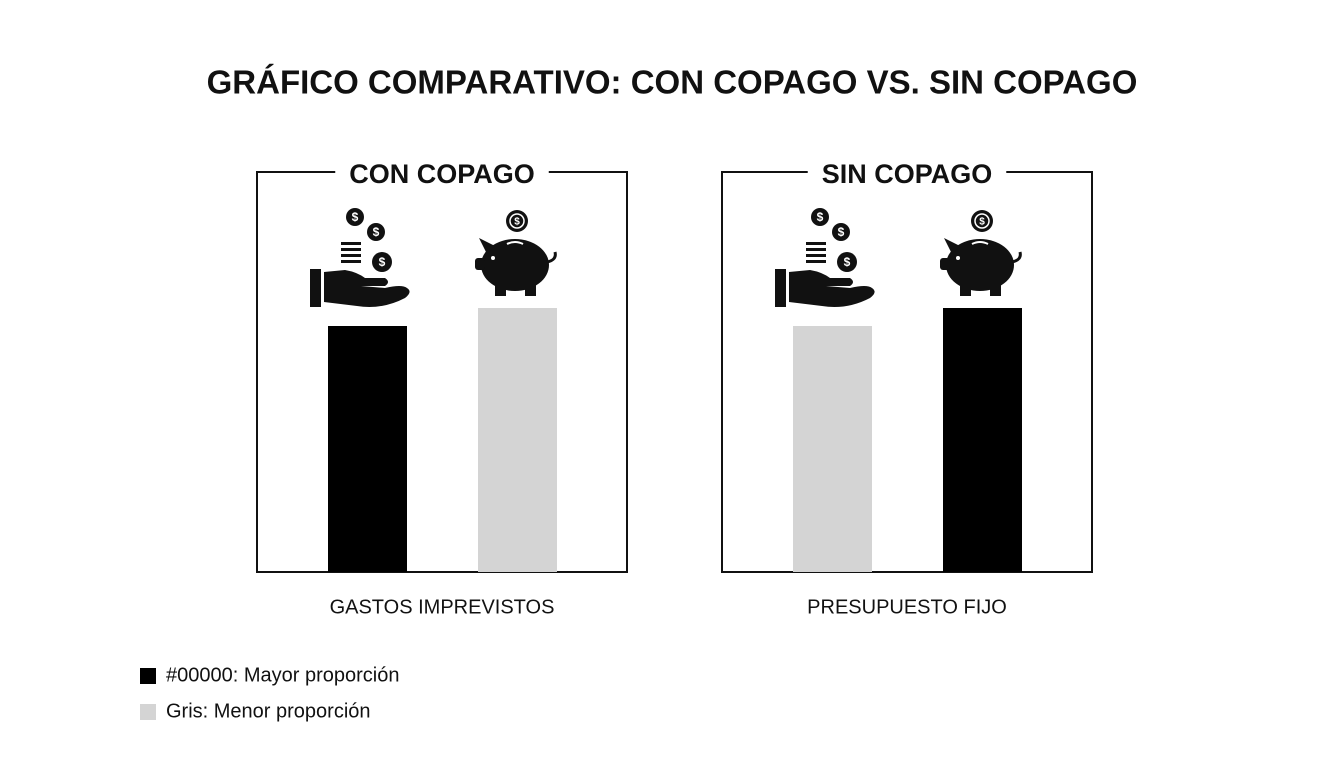 This screenshot has width=1344, height=768. I want to click on x-label: GASTOS IMPREVISTOS, so click(442, 607).